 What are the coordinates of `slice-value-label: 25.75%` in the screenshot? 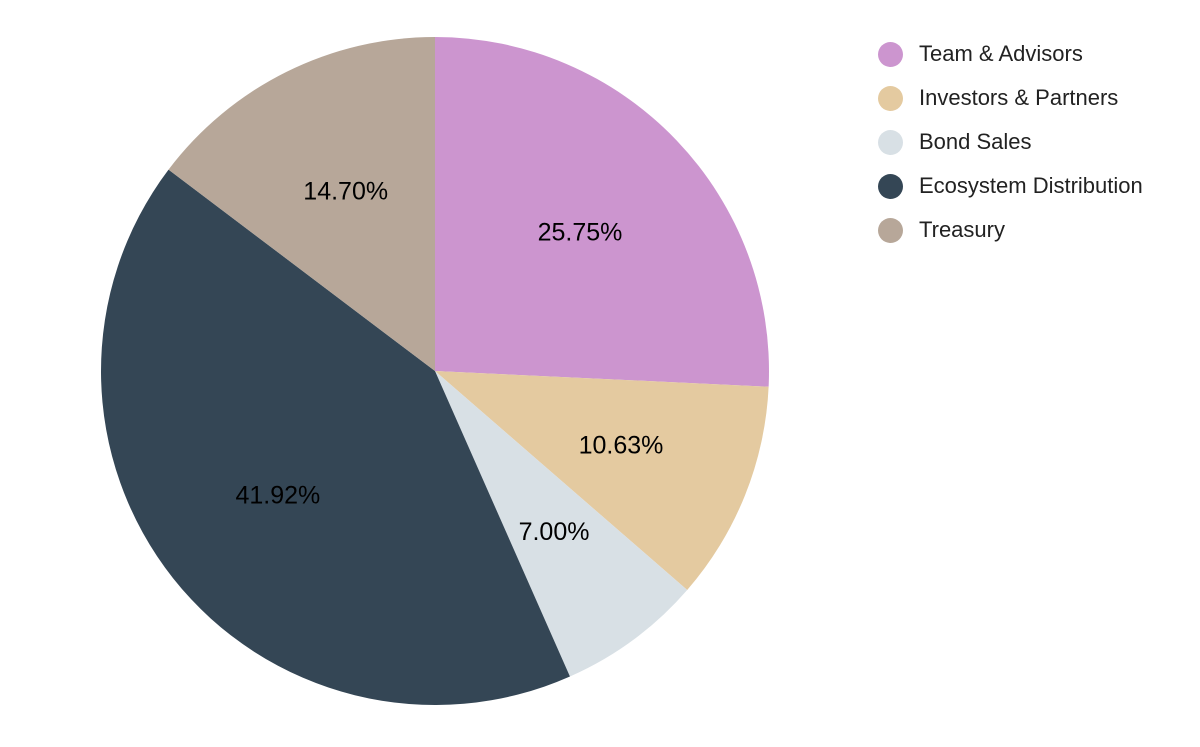 It's located at (580, 233).